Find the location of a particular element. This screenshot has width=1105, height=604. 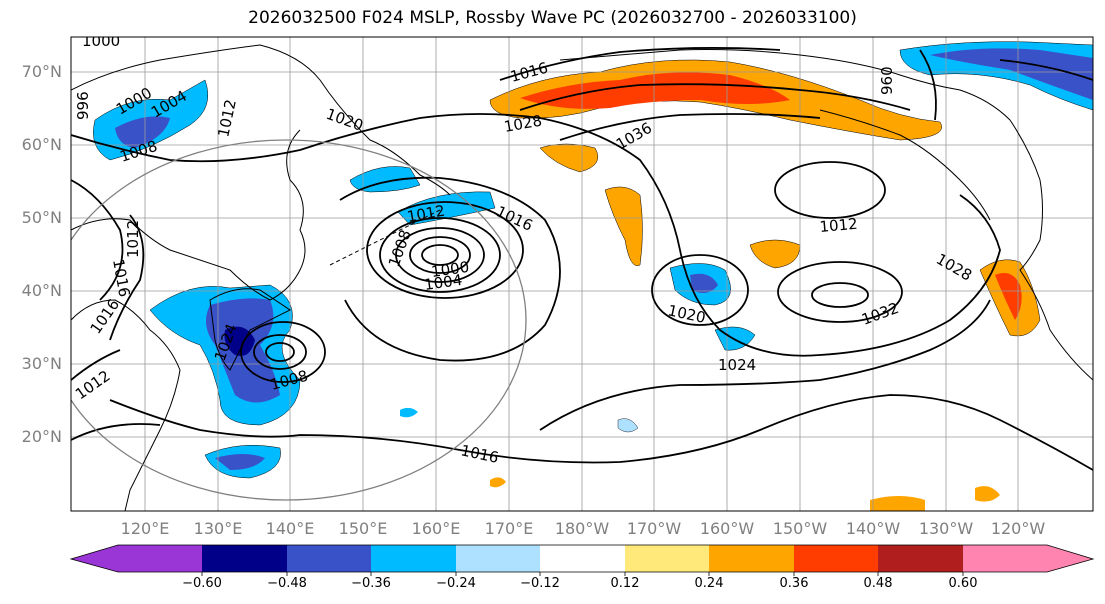

colorbar-extend-high is located at coordinates (1070, 558).